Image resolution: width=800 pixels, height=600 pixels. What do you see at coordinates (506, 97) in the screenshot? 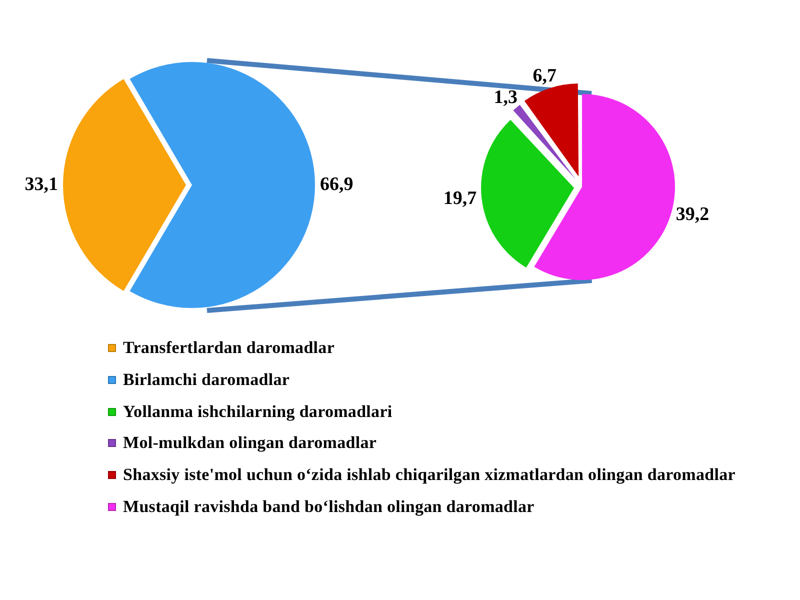
I see `data-label: 1,3` at bounding box center [506, 97].